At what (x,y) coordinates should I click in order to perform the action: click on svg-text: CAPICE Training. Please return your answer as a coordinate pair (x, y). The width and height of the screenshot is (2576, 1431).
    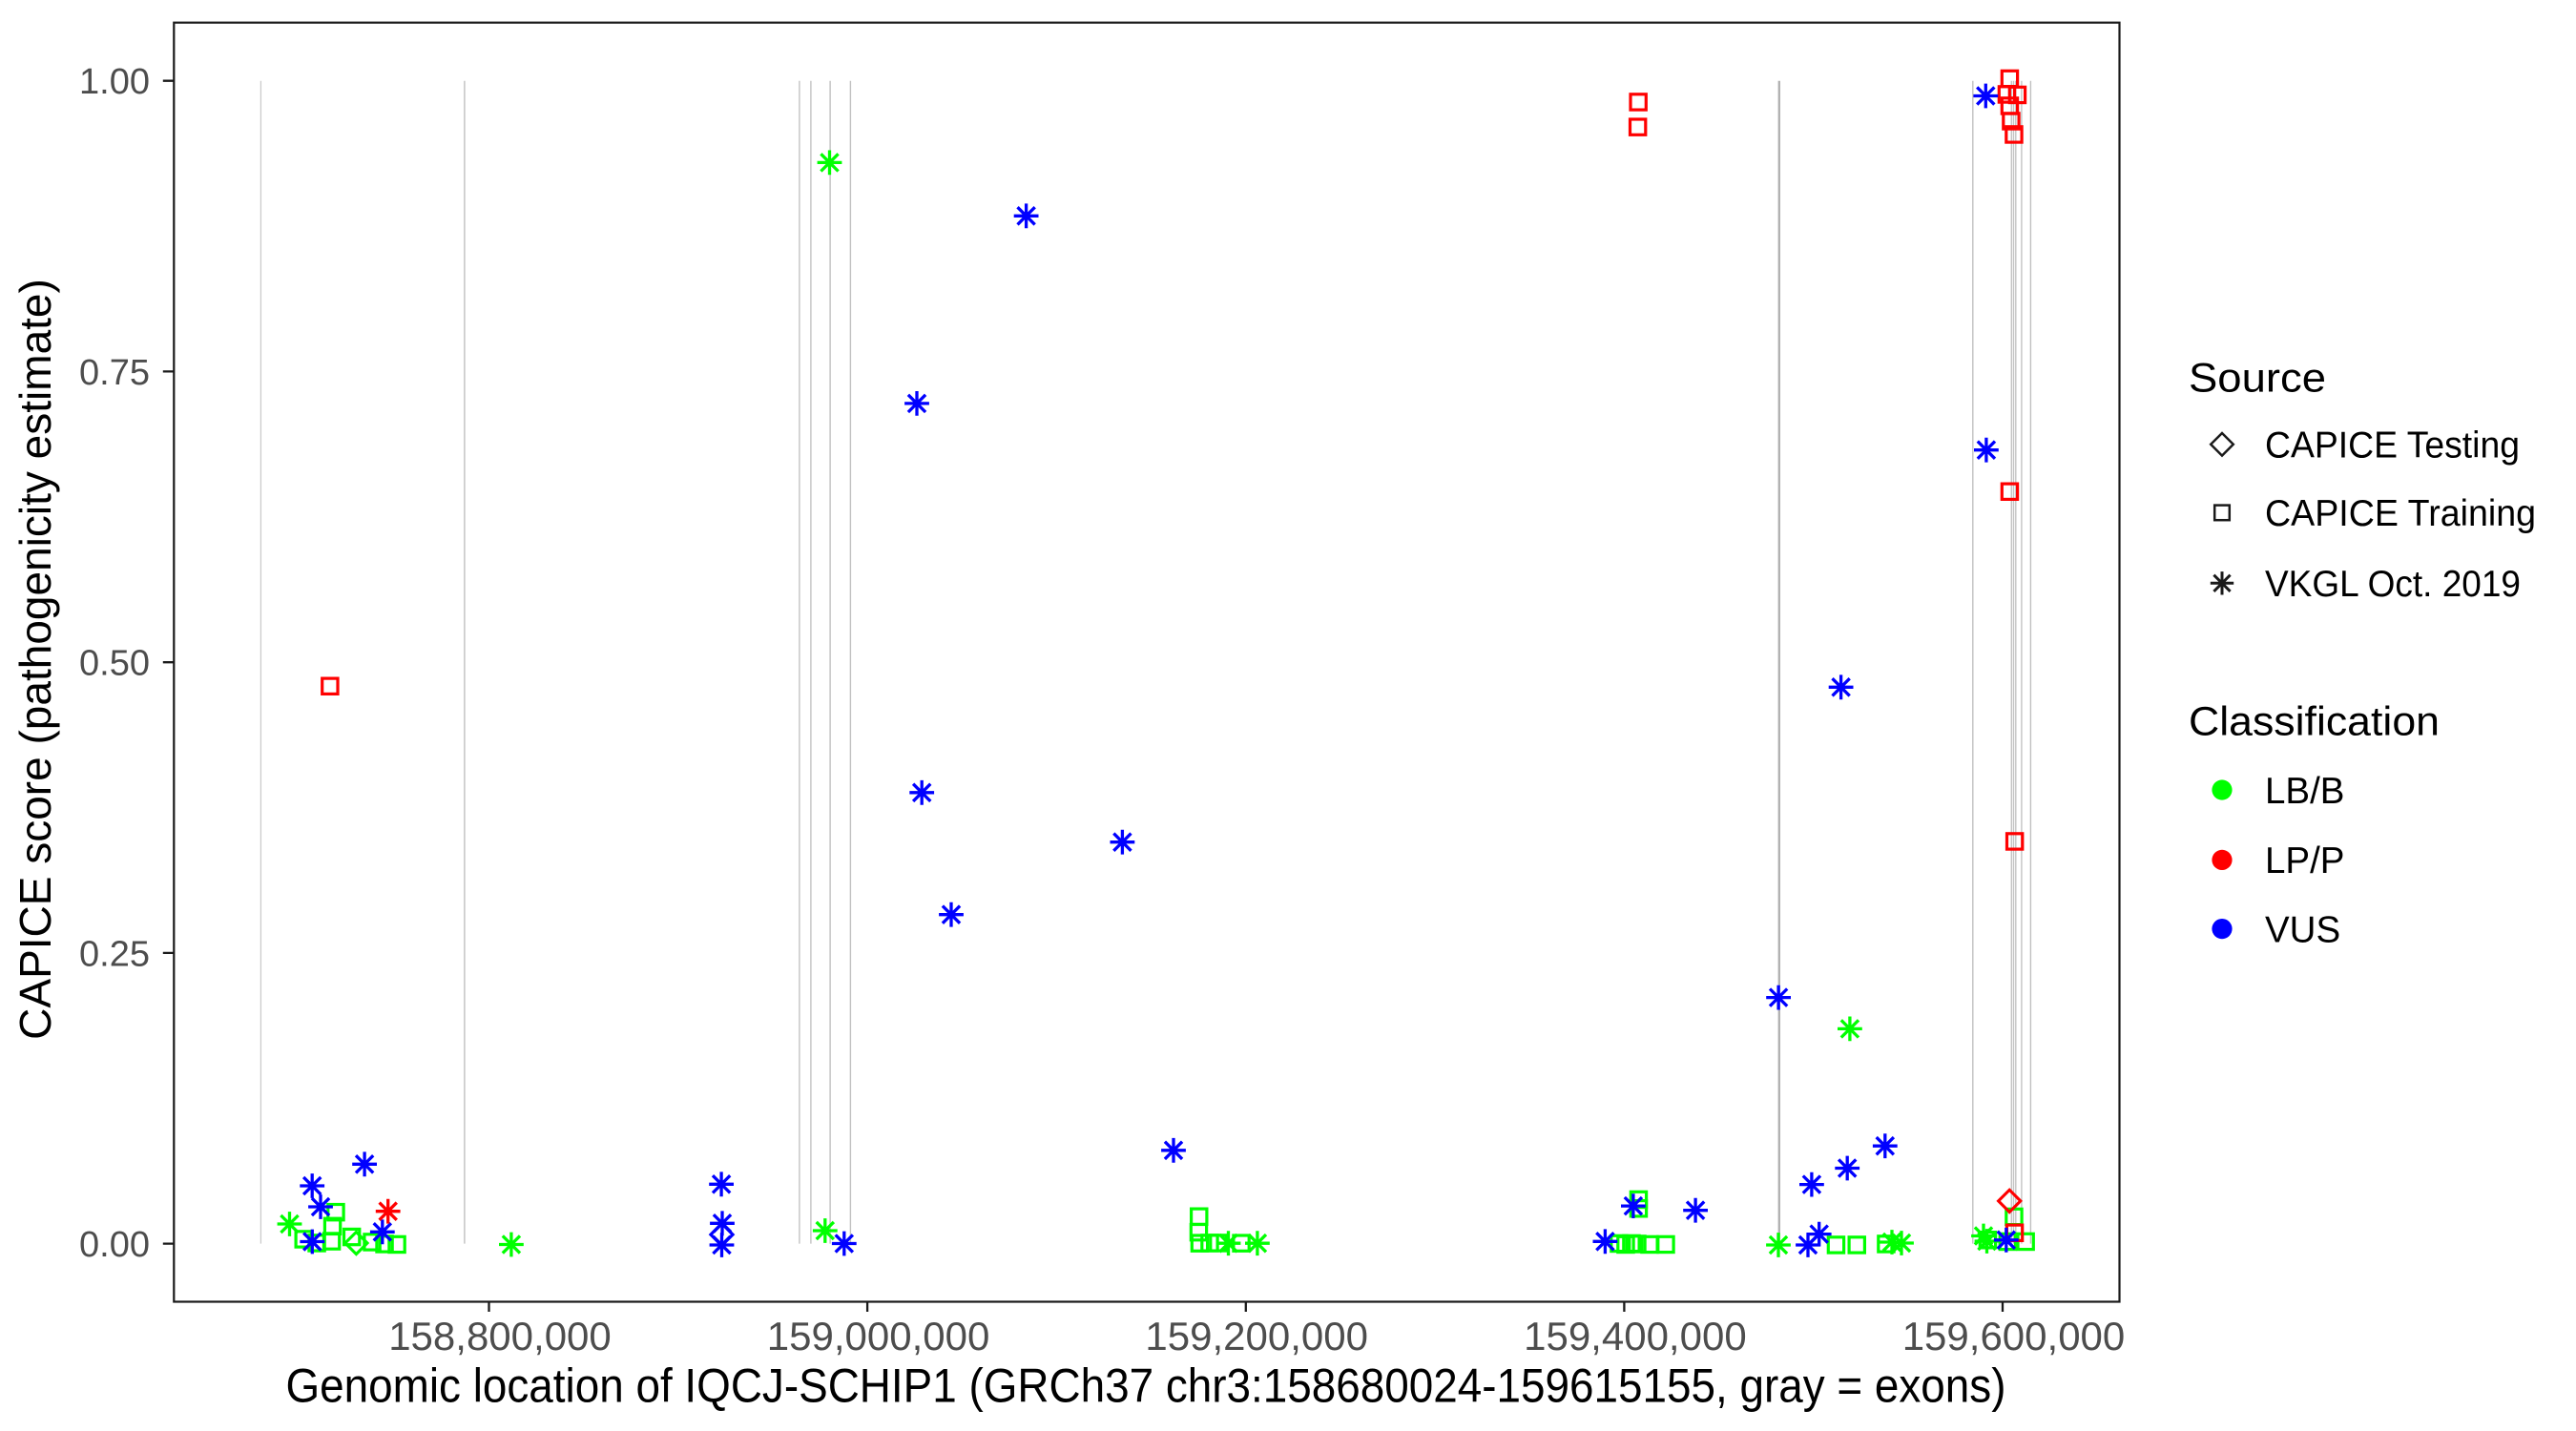
    Looking at the image, I should click on (2400, 513).